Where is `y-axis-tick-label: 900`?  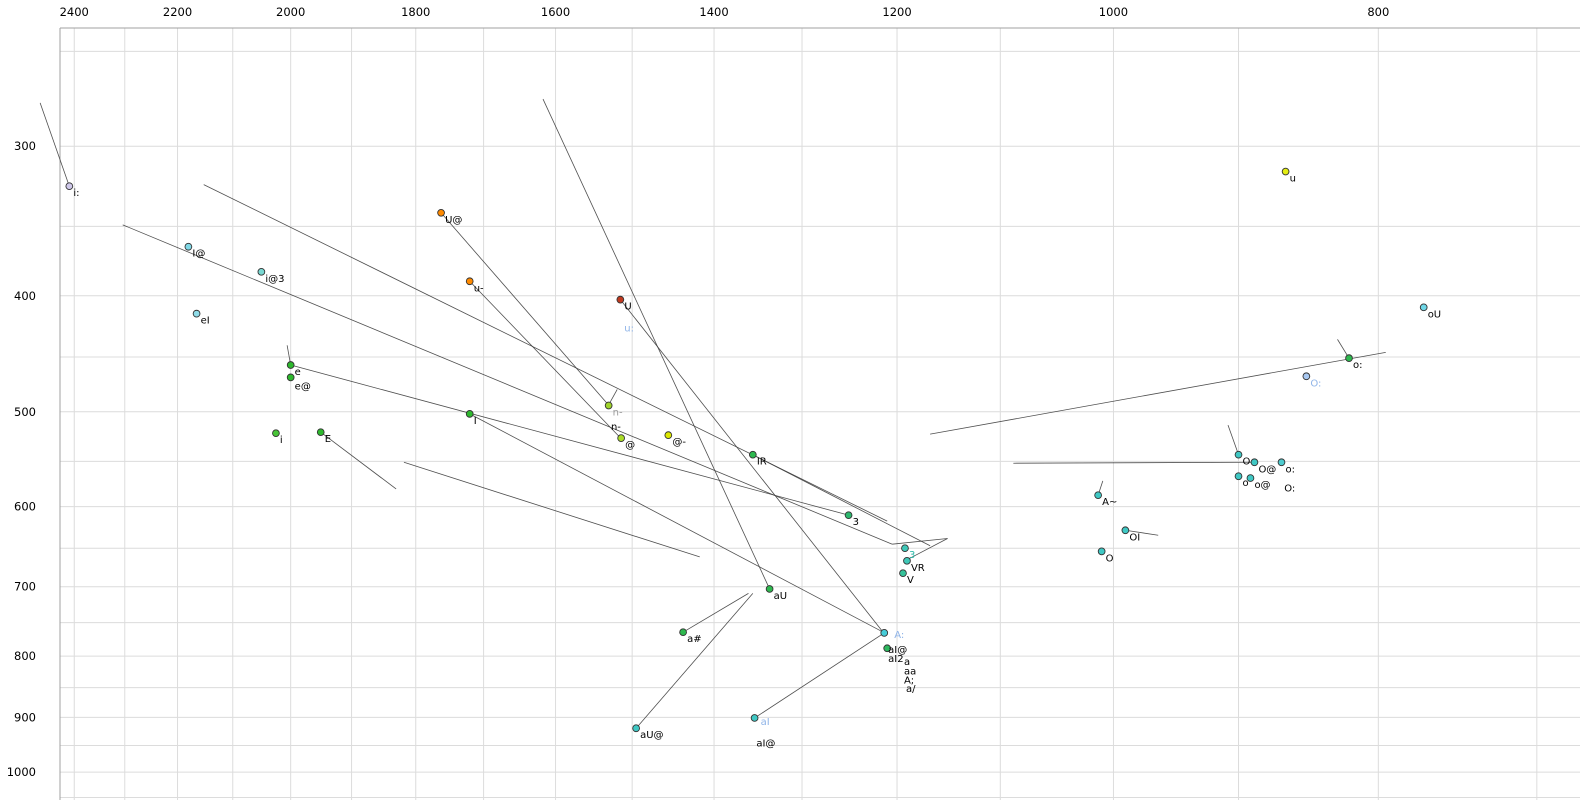 y-axis-tick-label: 900 is located at coordinates (25, 717).